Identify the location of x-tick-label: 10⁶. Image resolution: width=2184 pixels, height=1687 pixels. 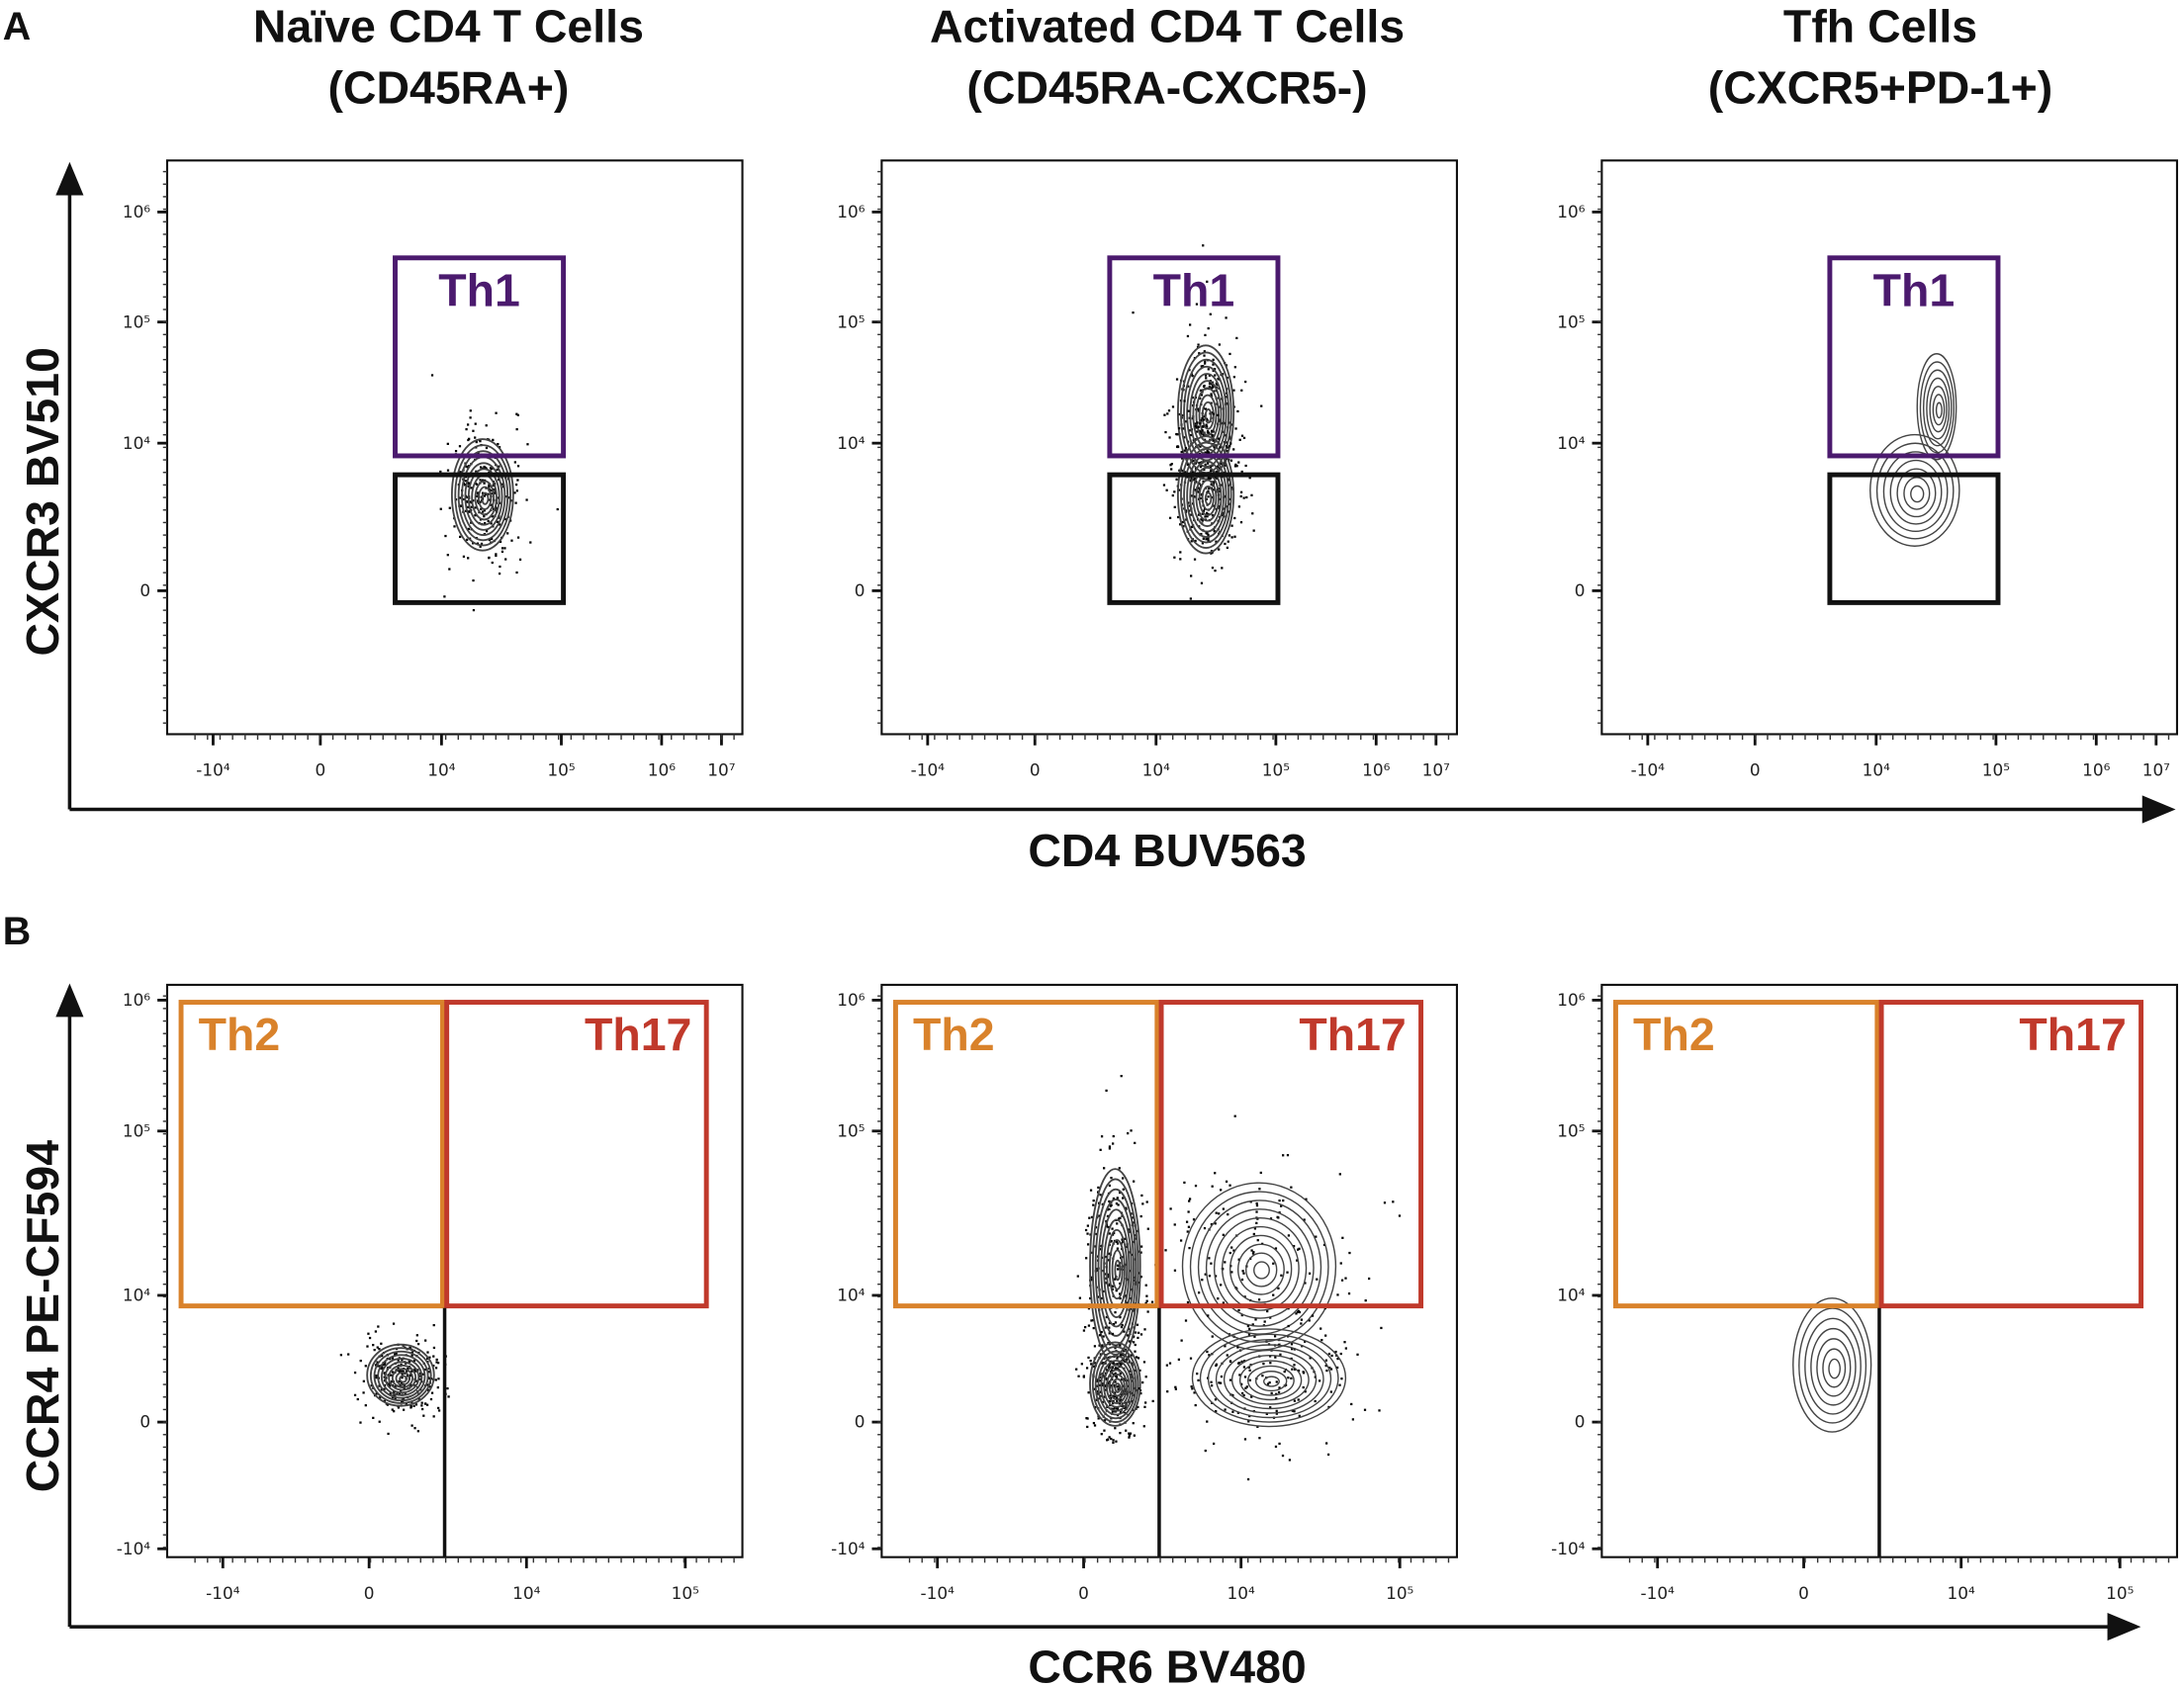
(662, 770).